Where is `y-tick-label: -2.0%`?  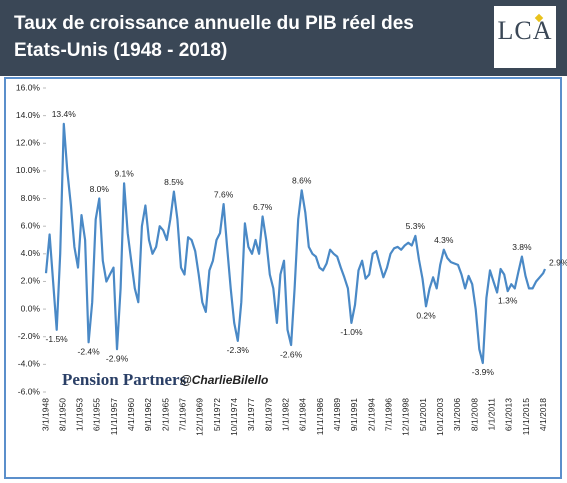 y-tick-label: -2.0% is located at coordinates (29, 336).